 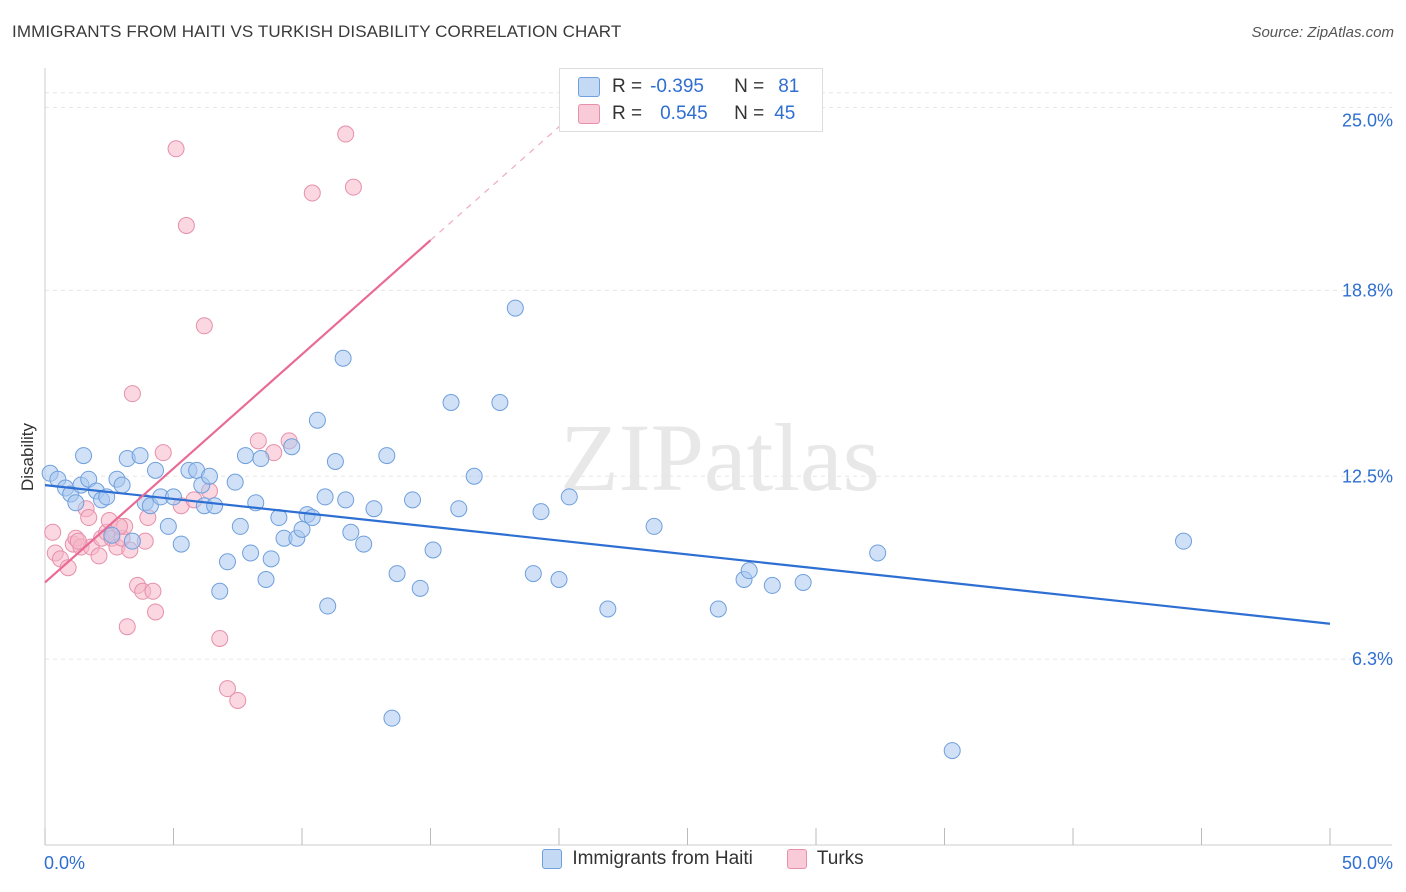 What do you see at coordinates (589, 87) in the screenshot?
I see `stats-swatch-haiti` at bounding box center [589, 87].